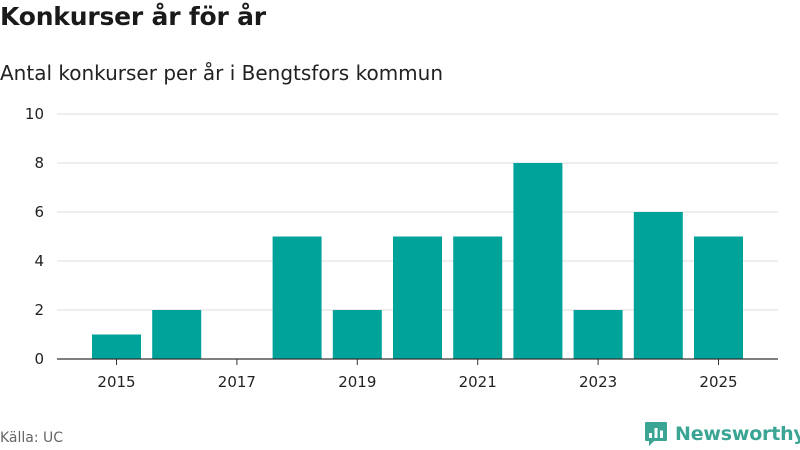 The height and width of the screenshot is (450, 800). Describe the element at coordinates (39, 163) in the screenshot. I see `y-tick-label: 8` at that location.